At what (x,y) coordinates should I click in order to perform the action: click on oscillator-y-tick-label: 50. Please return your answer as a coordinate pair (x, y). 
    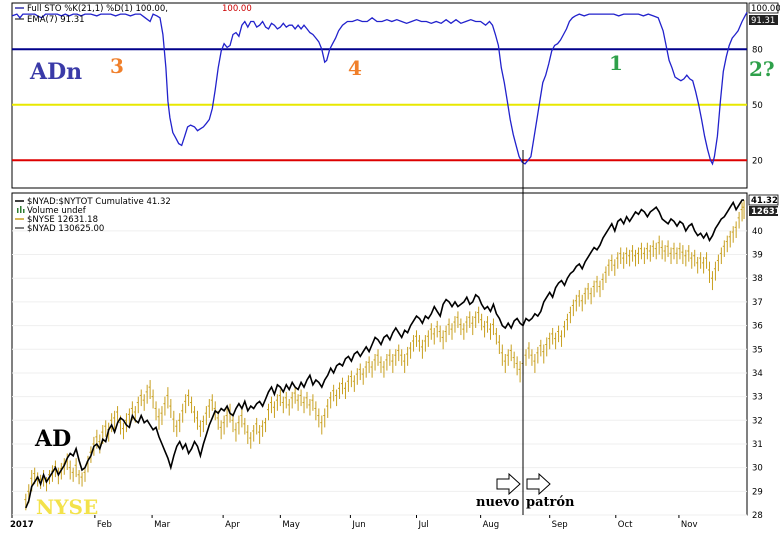
    Looking at the image, I should click on (757, 106).